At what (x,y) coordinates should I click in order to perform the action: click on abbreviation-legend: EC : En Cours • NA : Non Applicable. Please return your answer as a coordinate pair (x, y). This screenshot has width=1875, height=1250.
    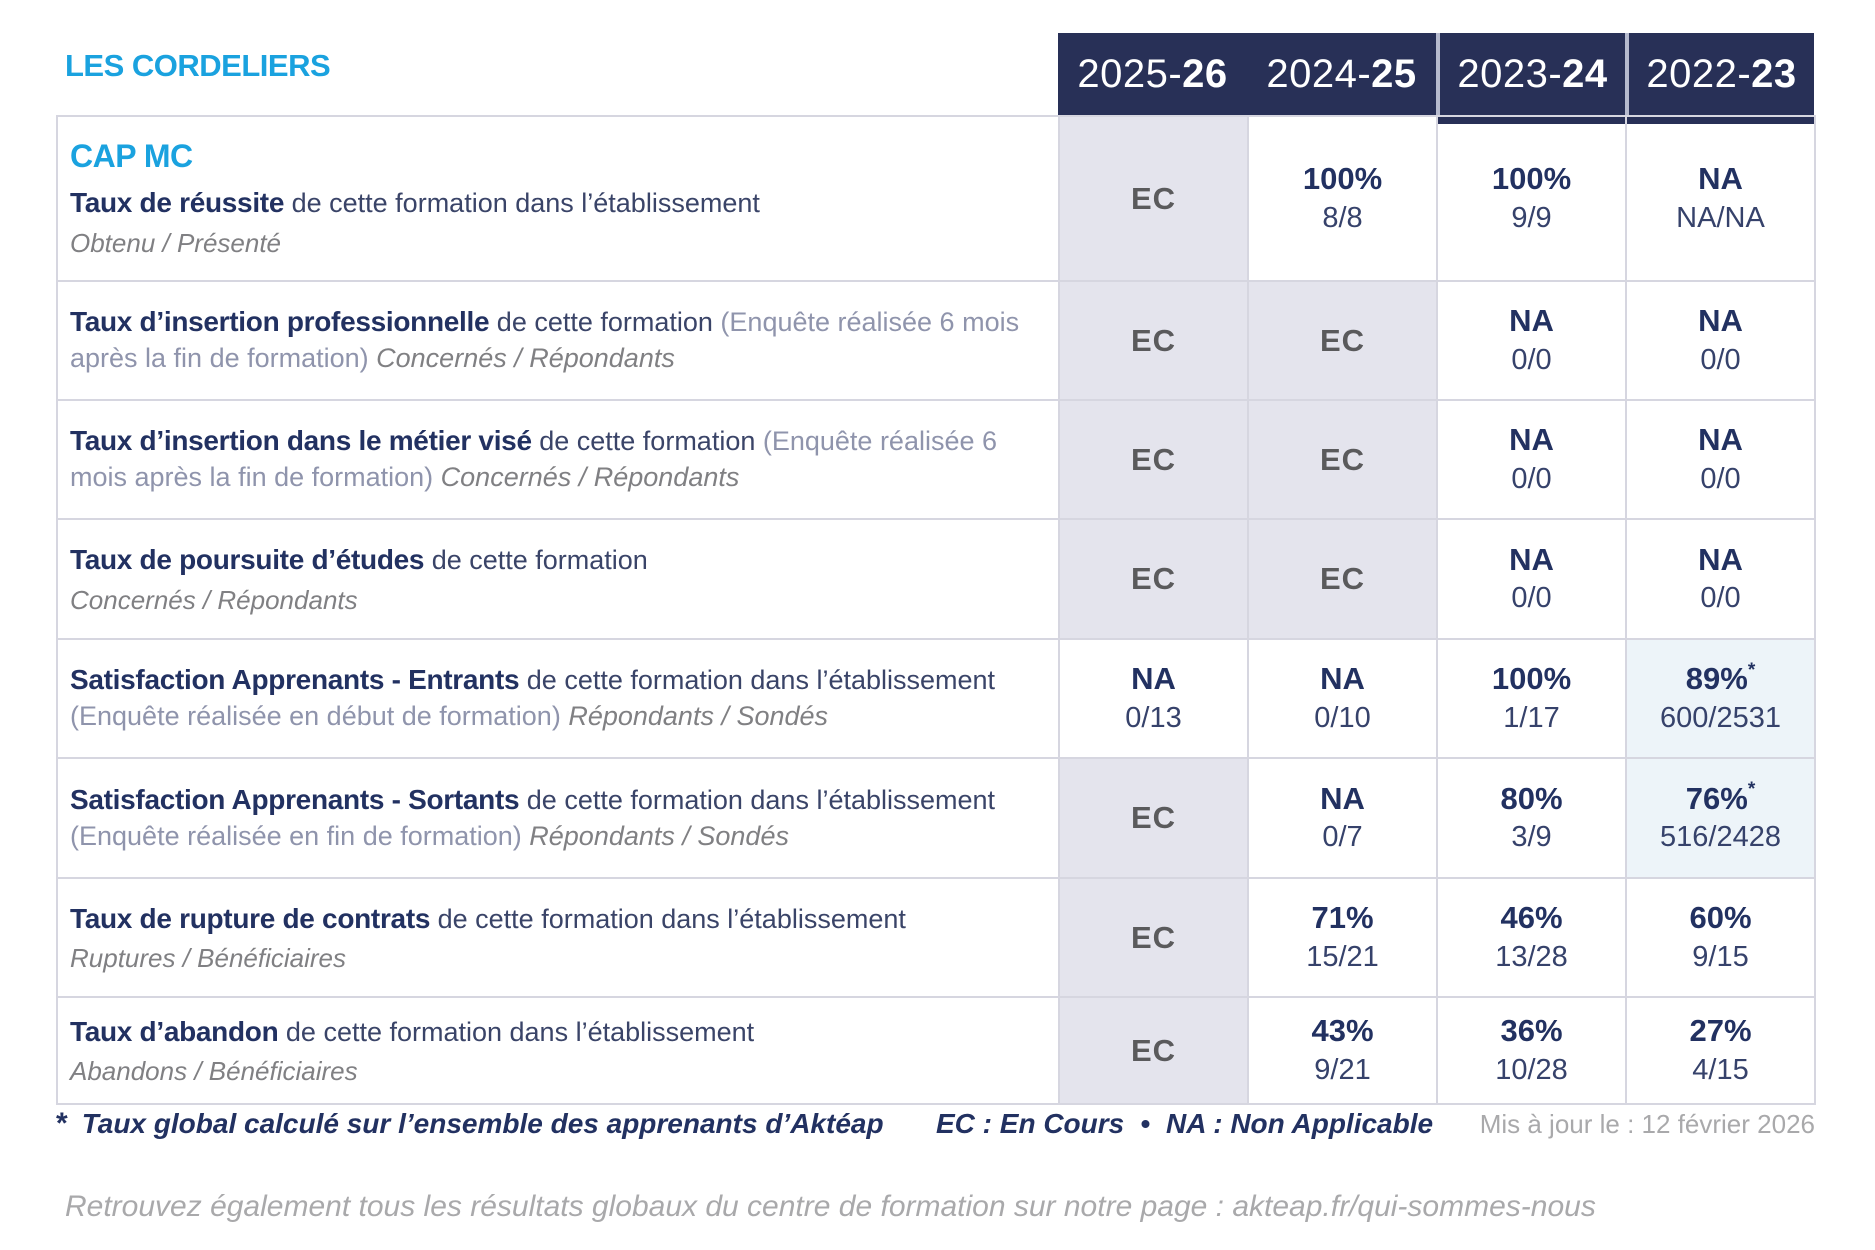
    Looking at the image, I should click on (1191, 1124).